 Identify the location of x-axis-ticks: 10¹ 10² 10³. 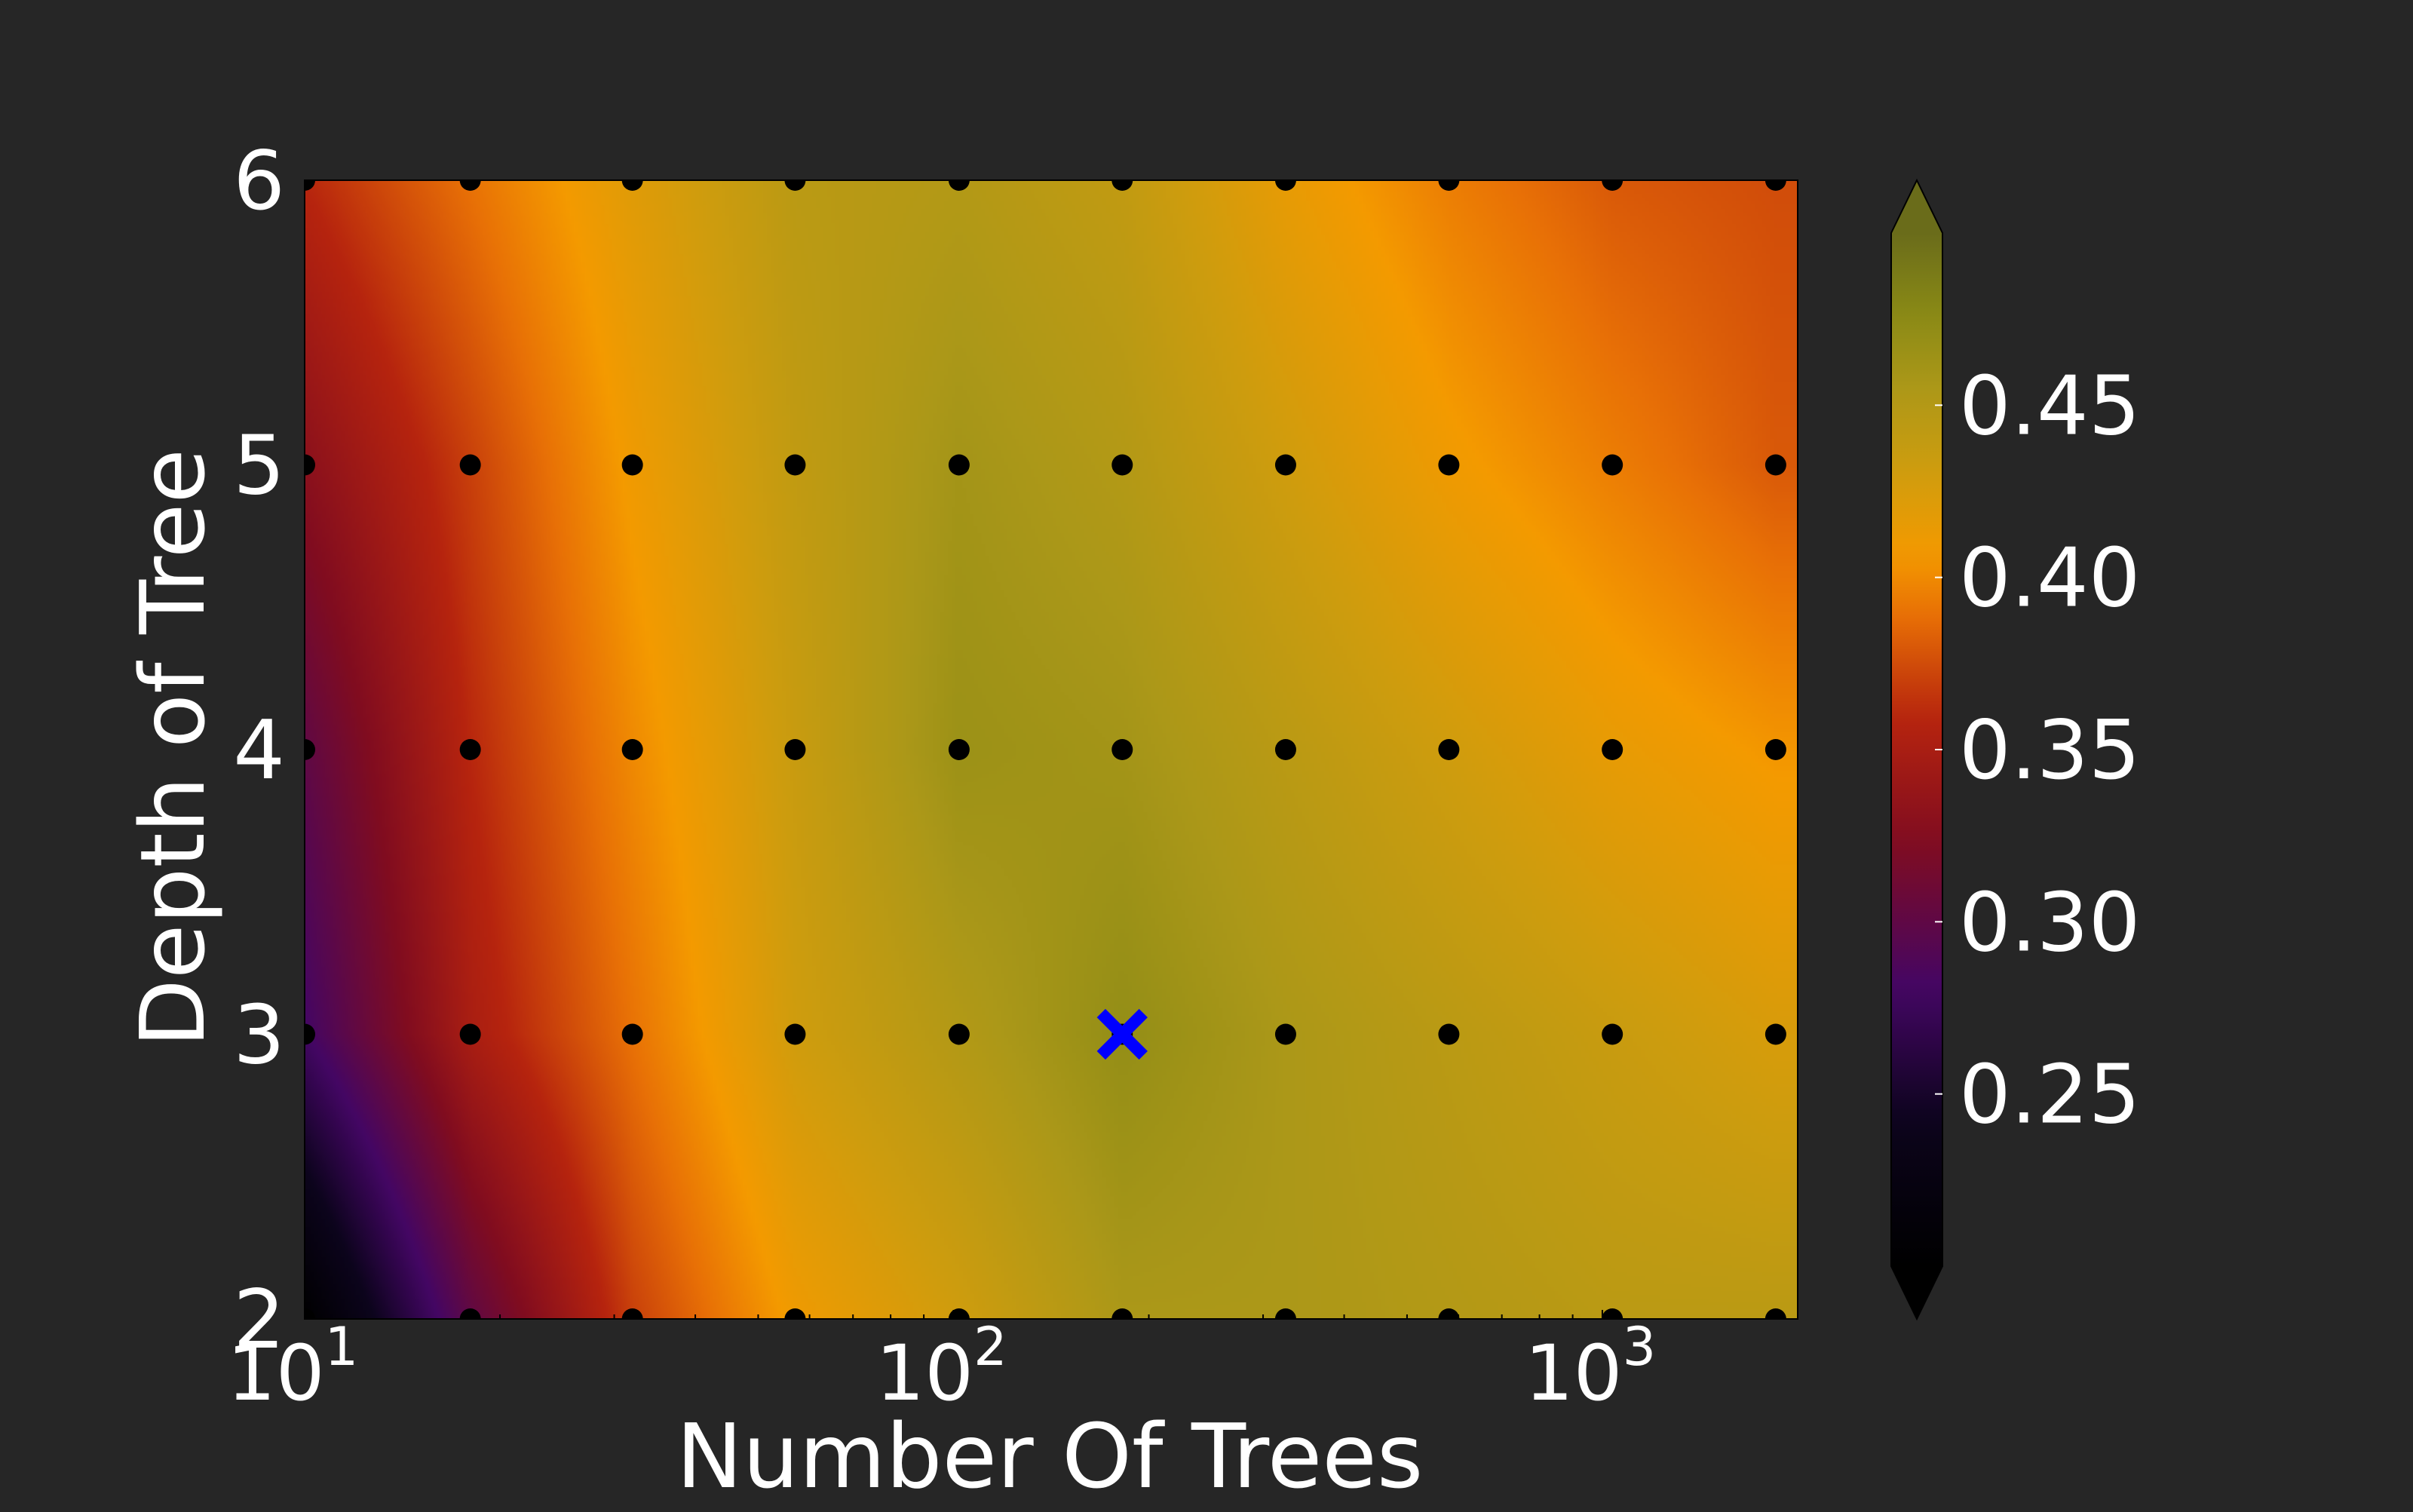
(1013, 1364).